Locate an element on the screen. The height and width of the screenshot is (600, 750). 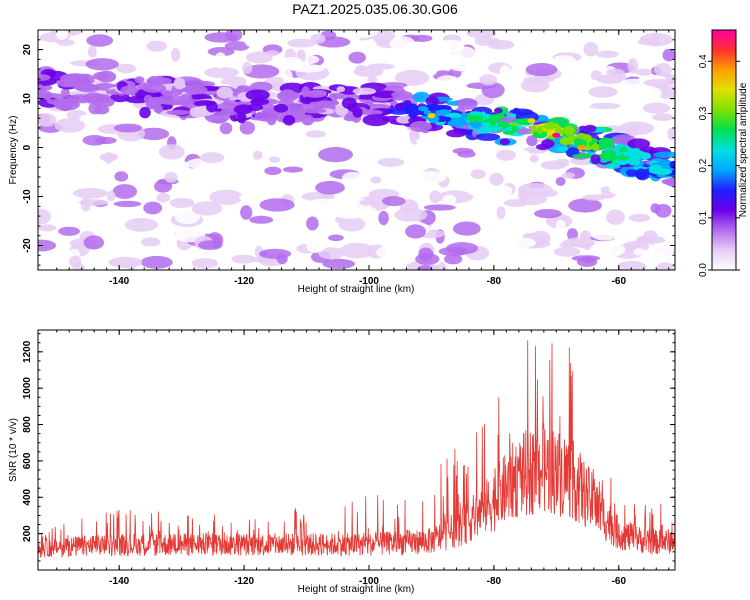
colorbar-tick-label: 0.4 is located at coordinates (703, 61).